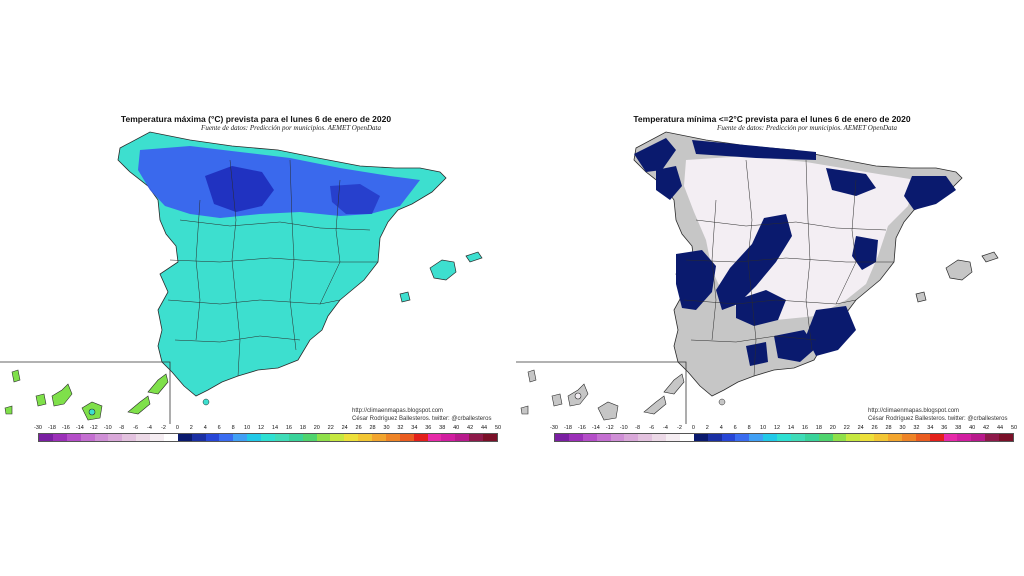 The height and width of the screenshot is (576, 1024). Describe the element at coordinates (219, 428) in the screenshot. I see `scale-tick-label: 6` at that location.